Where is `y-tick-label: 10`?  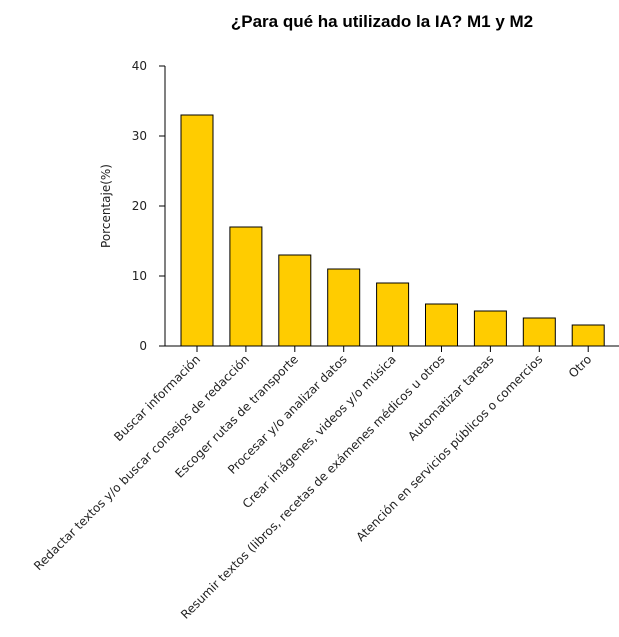
y-tick-label: 10 is located at coordinates (139, 276).